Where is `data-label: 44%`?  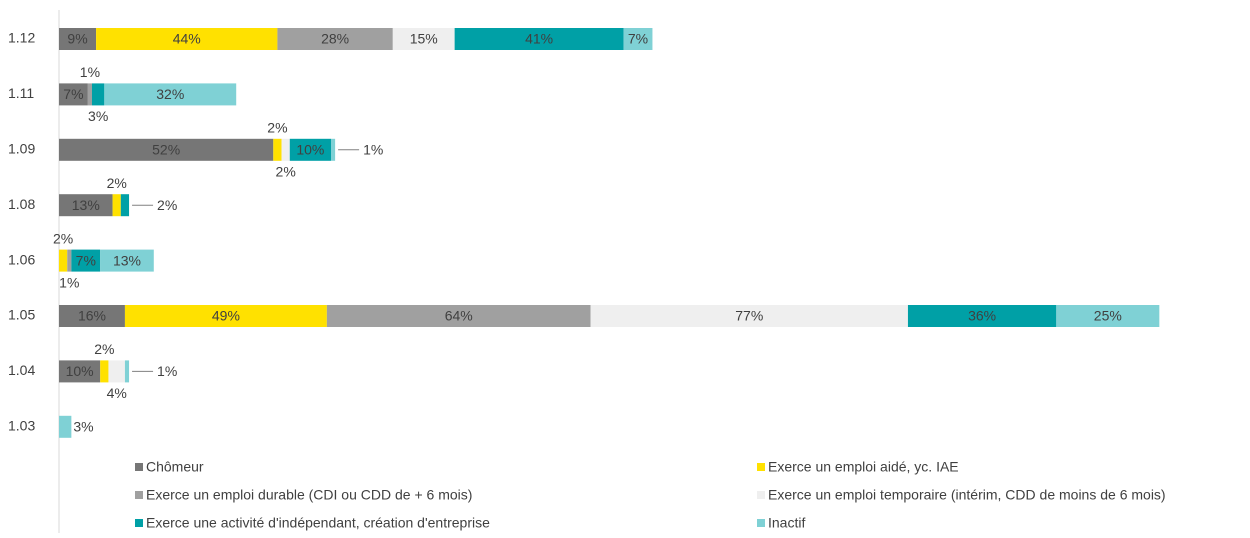 data-label: 44% is located at coordinates (187, 39).